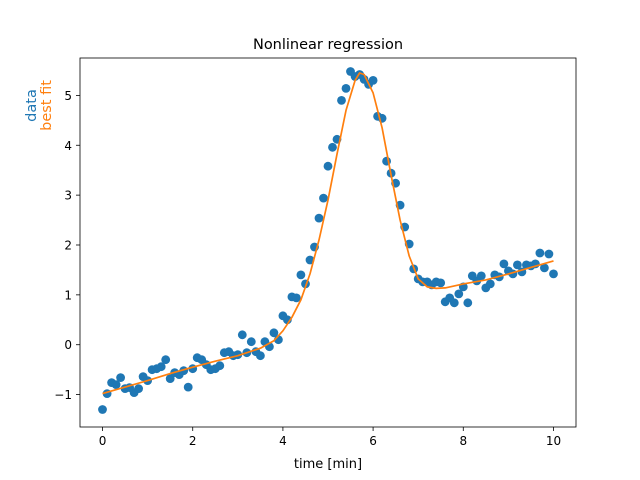  I want to click on x-axis-ticks: 0 2 4 6 8 10, so click(330, 437).